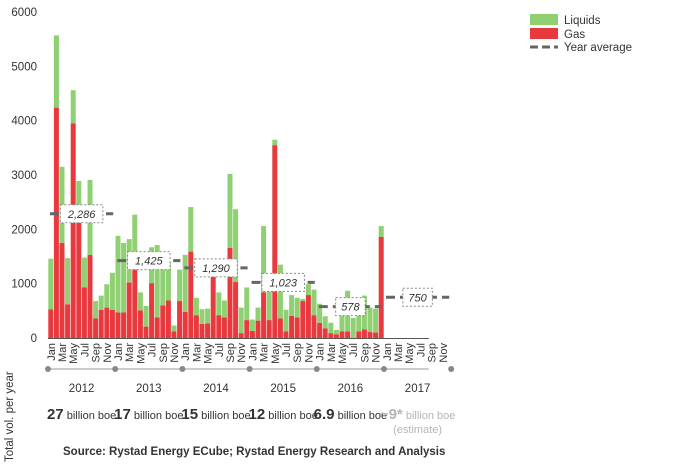 The height and width of the screenshot is (470, 680). What do you see at coordinates (24, 285) in the screenshot?
I see `y-tick-label: 1000` at bounding box center [24, 285].